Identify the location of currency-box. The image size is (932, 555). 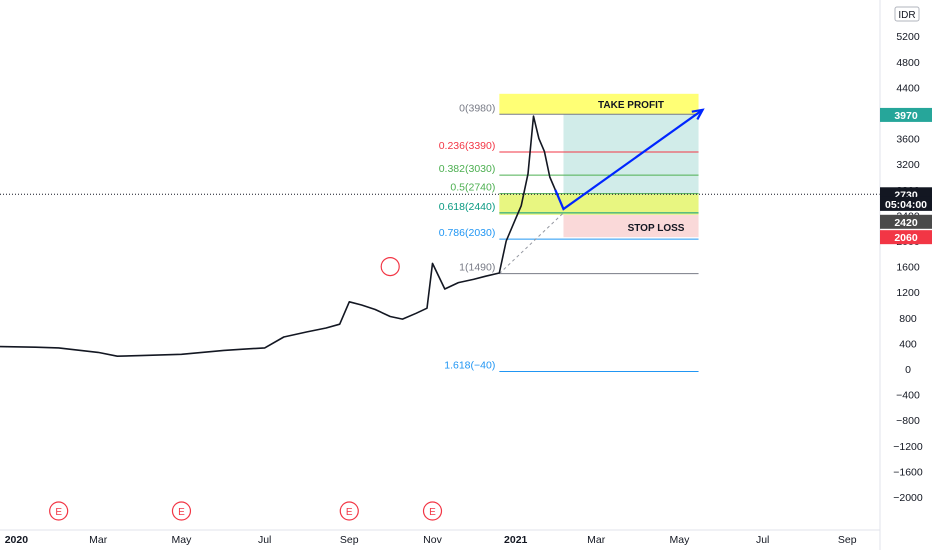
(907, 14).